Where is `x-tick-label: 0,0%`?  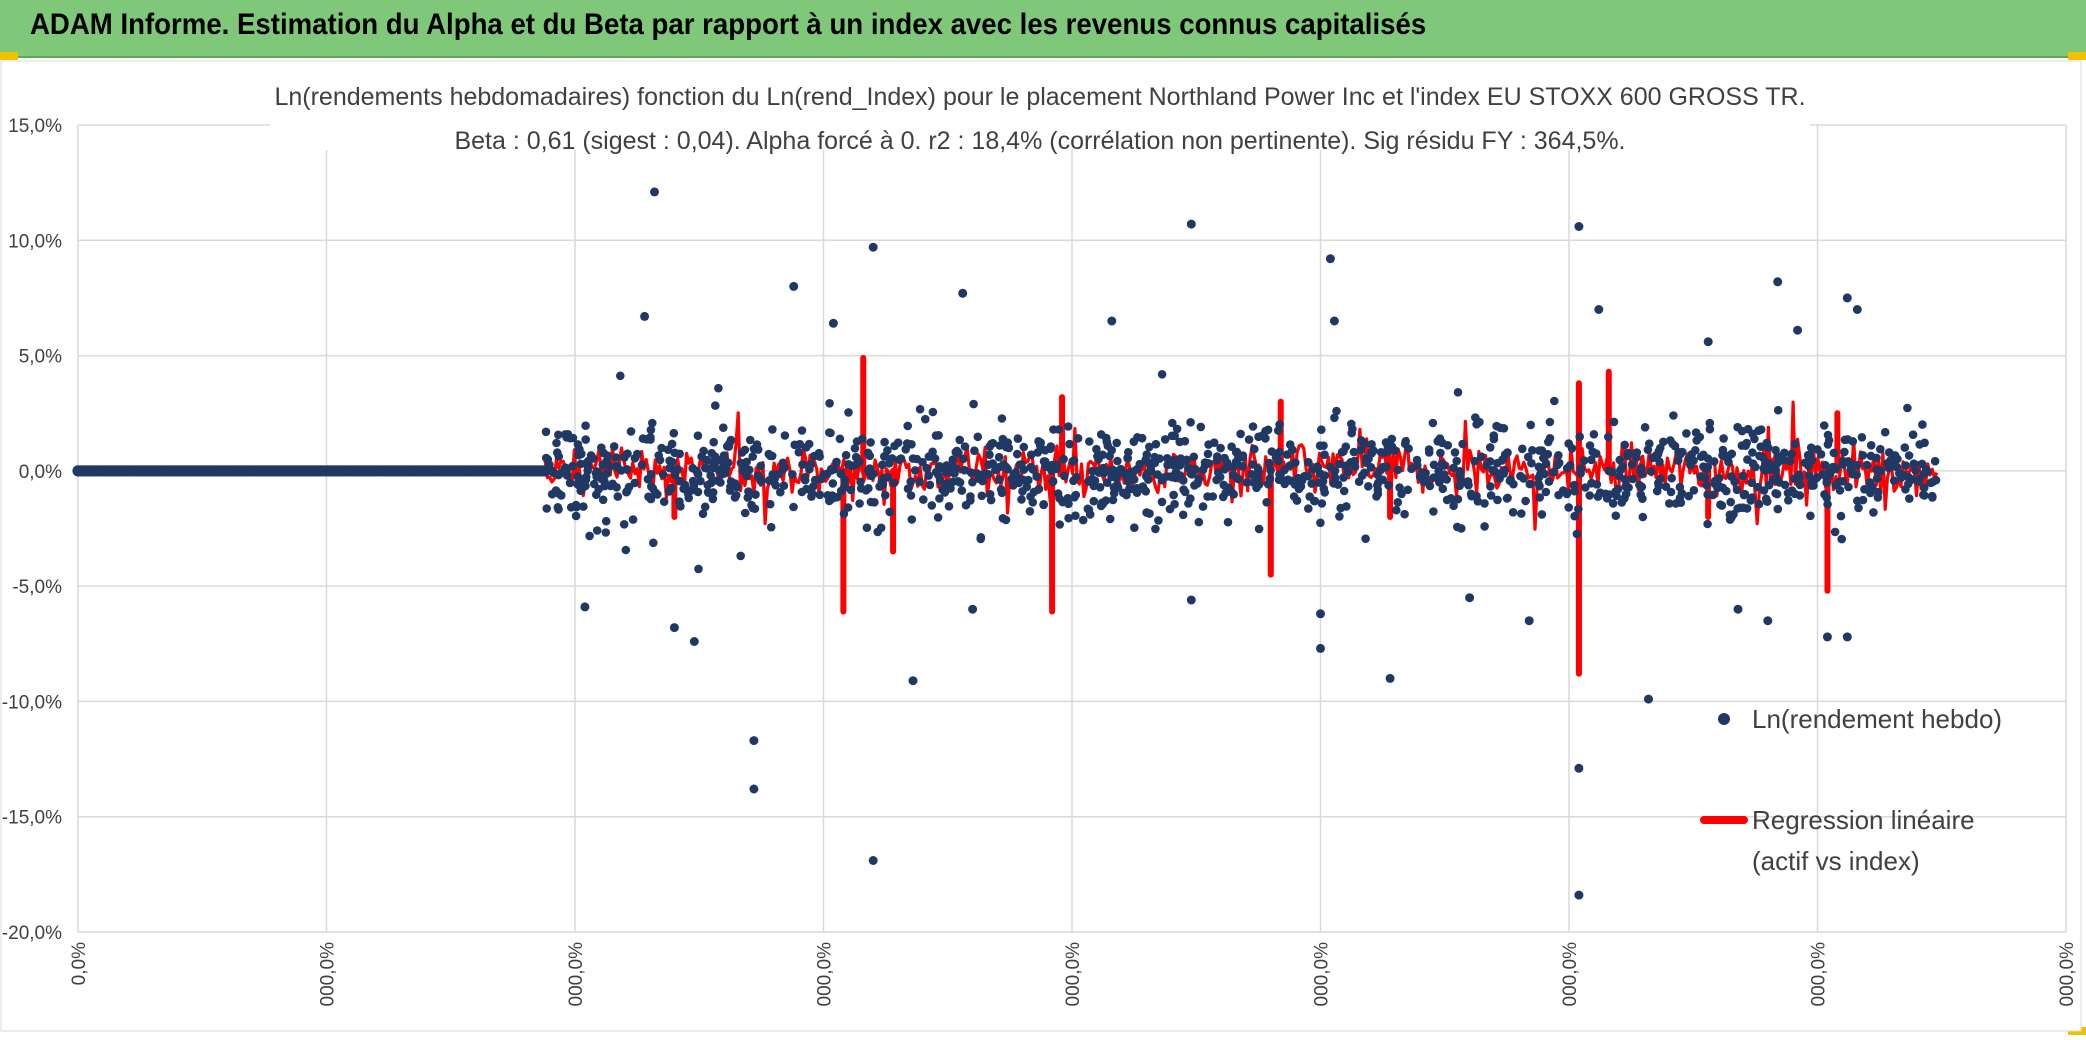
x-tick-label: 0,0% is located at coordinates (79, 963).